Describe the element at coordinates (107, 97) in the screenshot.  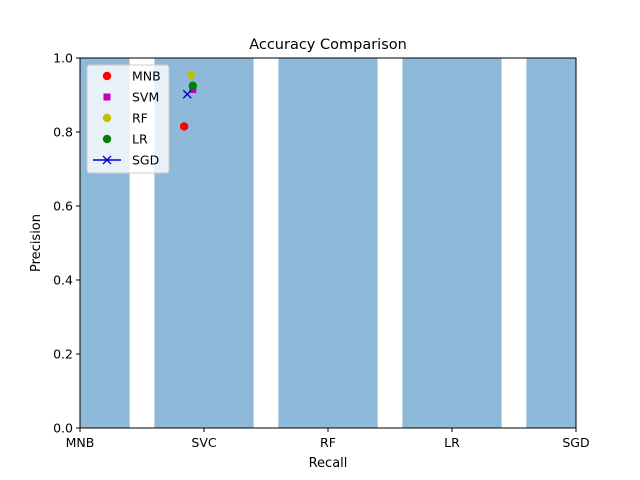
I see `legend-marker-svm` at that location.